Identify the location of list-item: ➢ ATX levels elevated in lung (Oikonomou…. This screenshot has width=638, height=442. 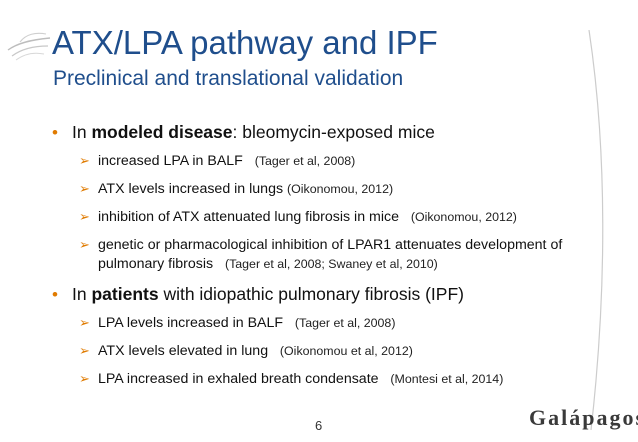
(246, 351).